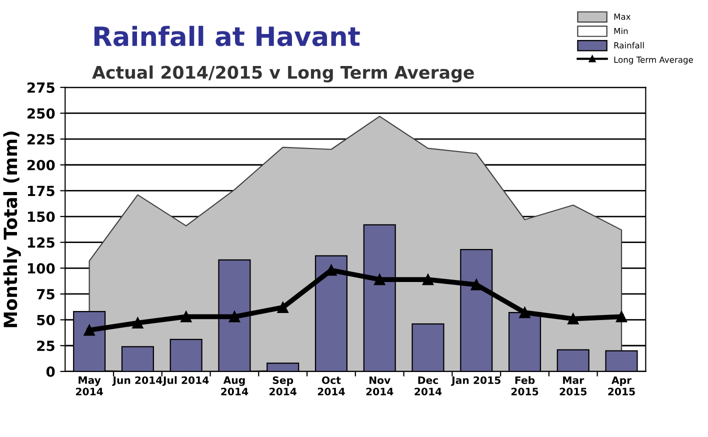 The height and width of the screenshot is (437, 708). What do you see at coordinates (524, 386) in the screenshot?
I see `x-tick-label: Feb 2015` at bounding box center [524, 386].